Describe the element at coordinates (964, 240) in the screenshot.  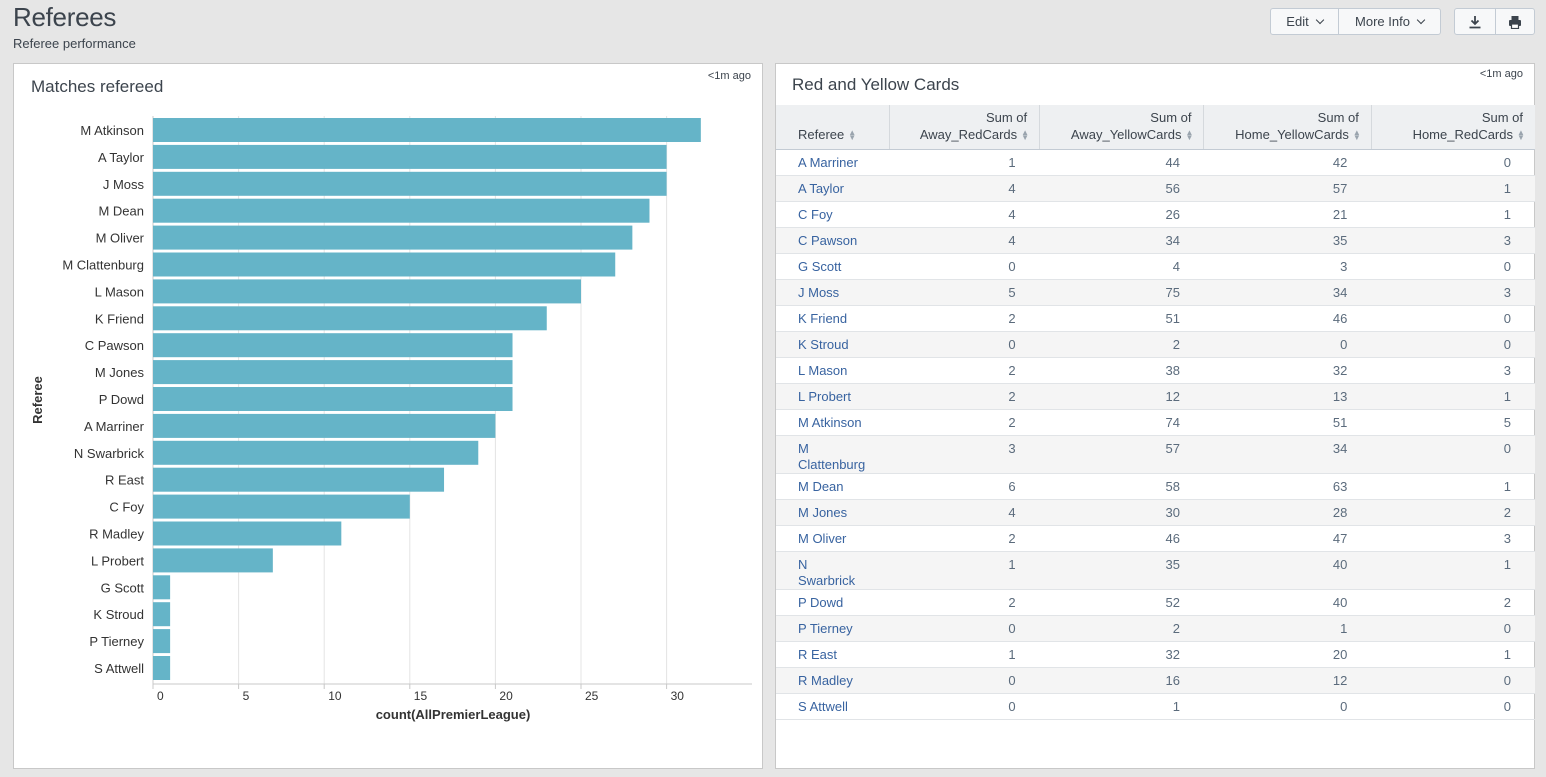
I see `table-cell: 4` at that location.